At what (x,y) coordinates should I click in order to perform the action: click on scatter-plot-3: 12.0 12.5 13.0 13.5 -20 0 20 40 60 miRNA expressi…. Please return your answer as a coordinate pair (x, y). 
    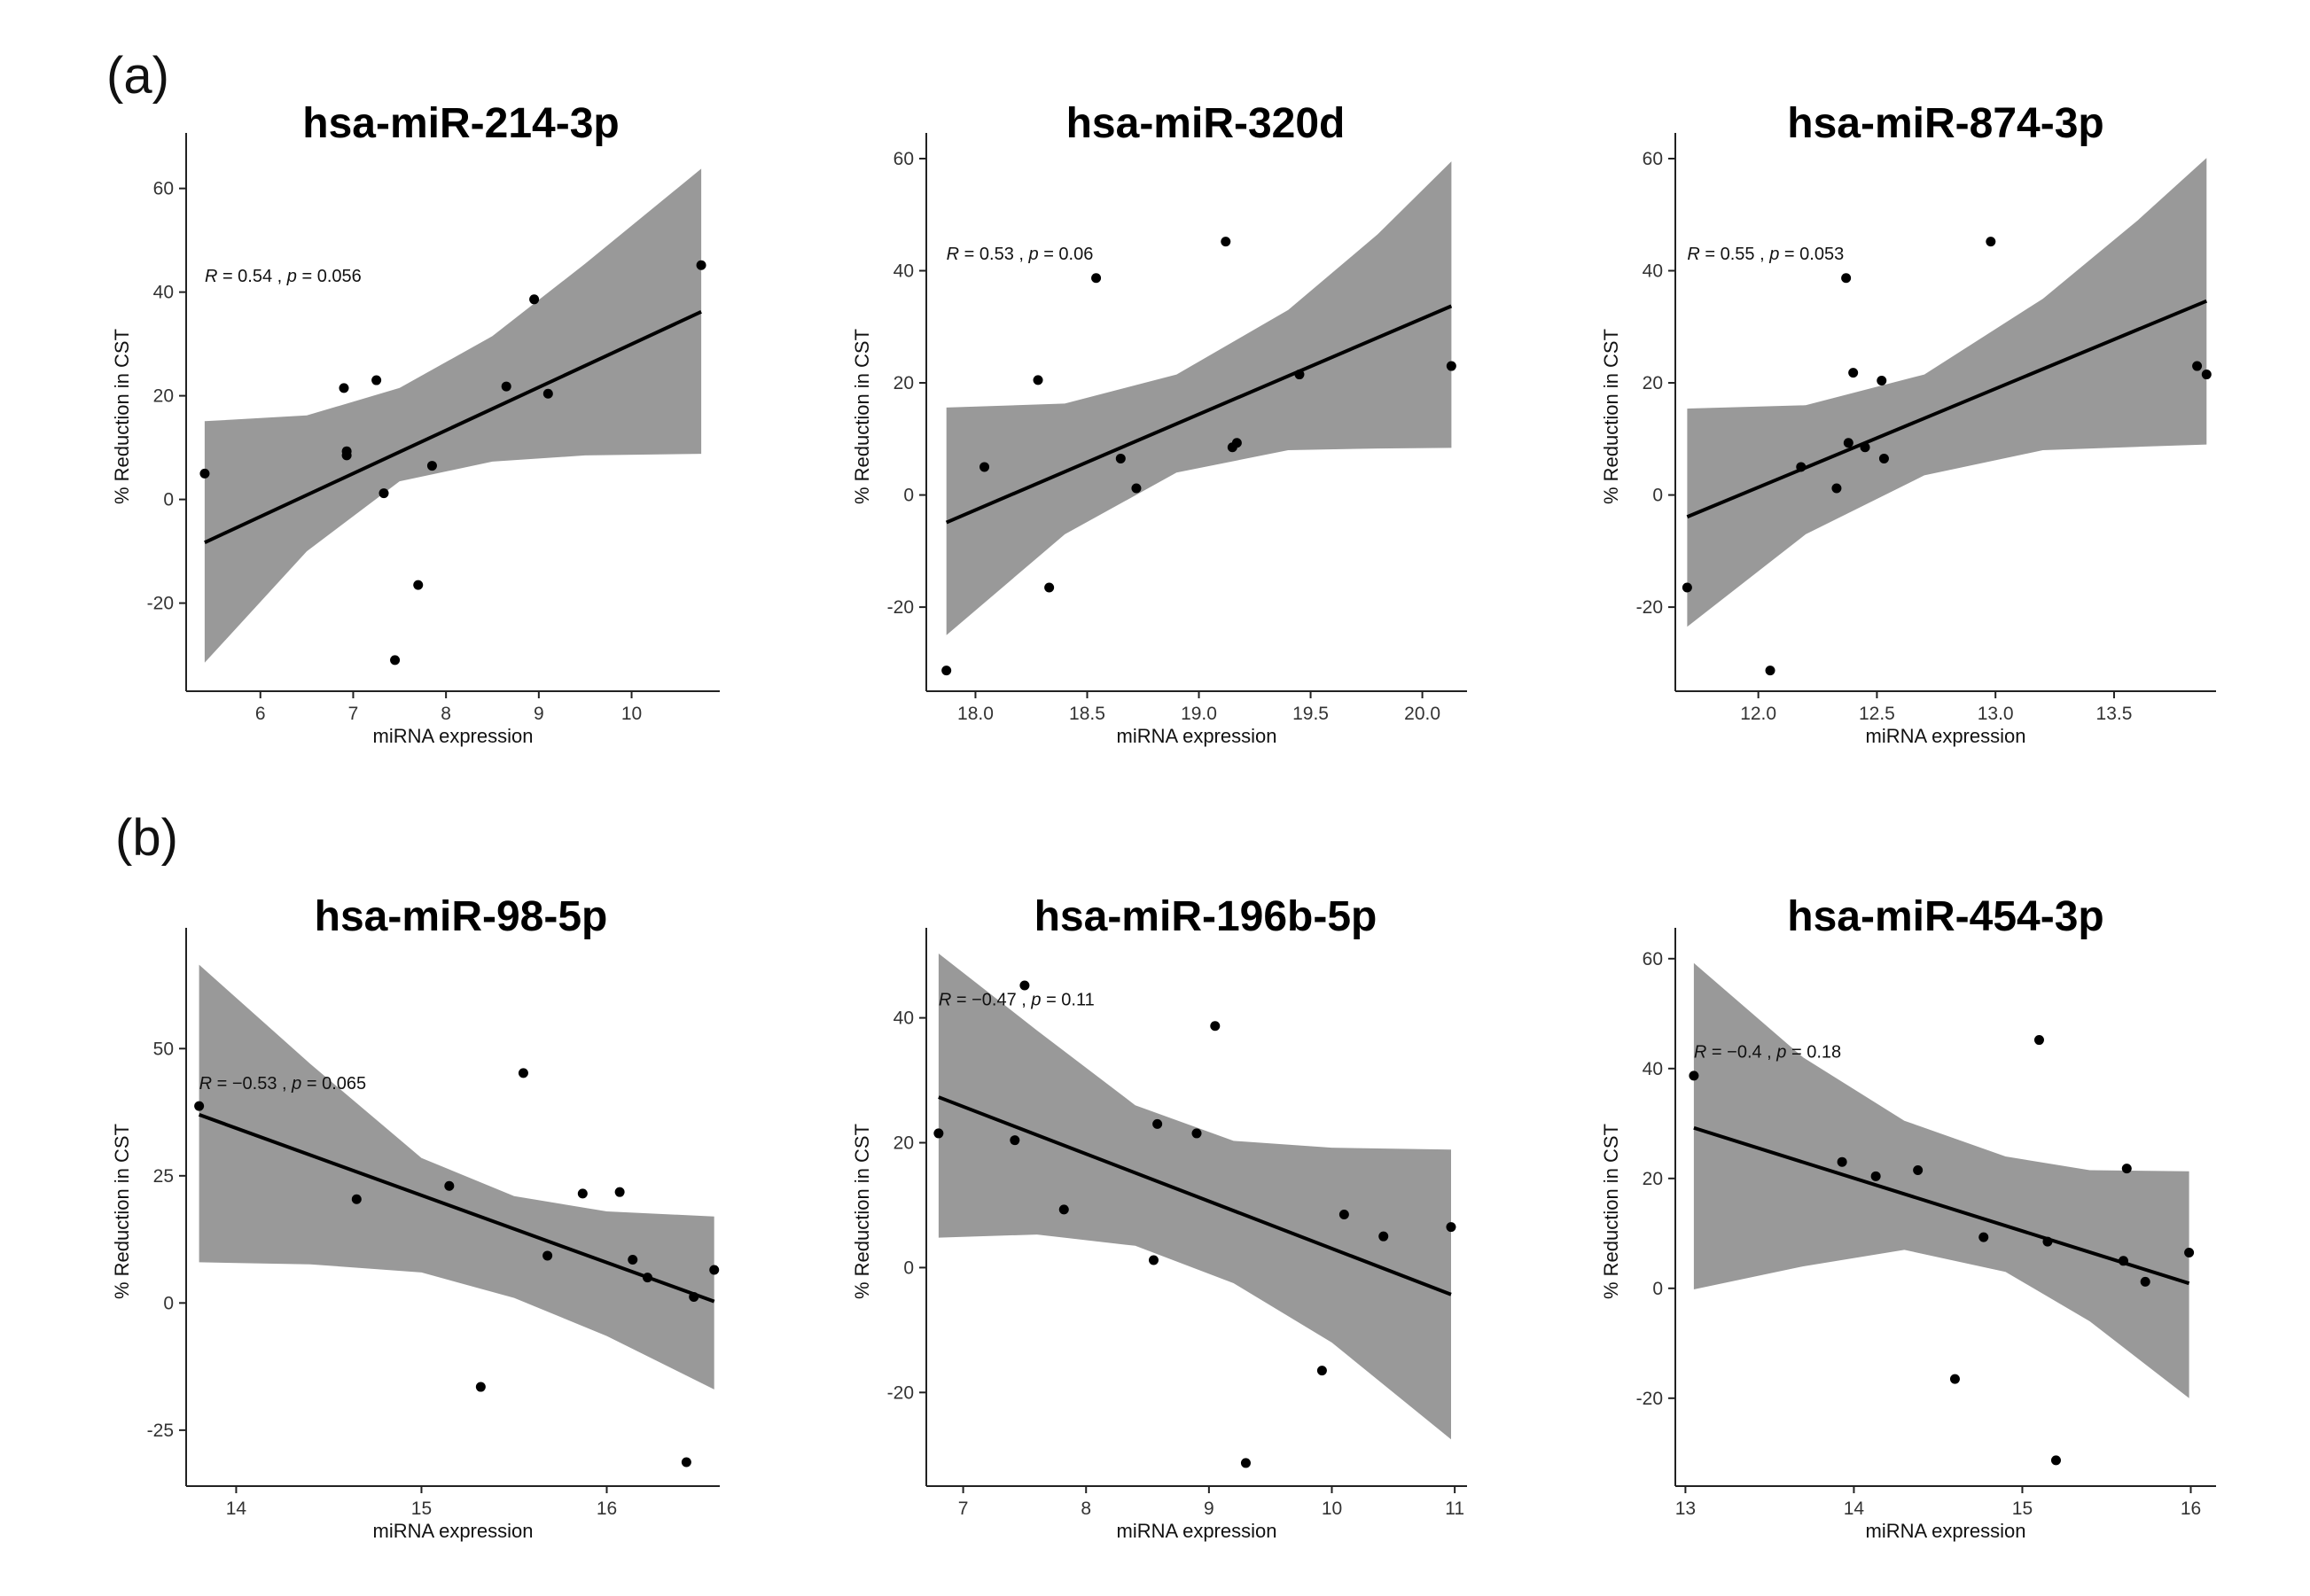
    Looking at the image, I should click on (1908, 423).